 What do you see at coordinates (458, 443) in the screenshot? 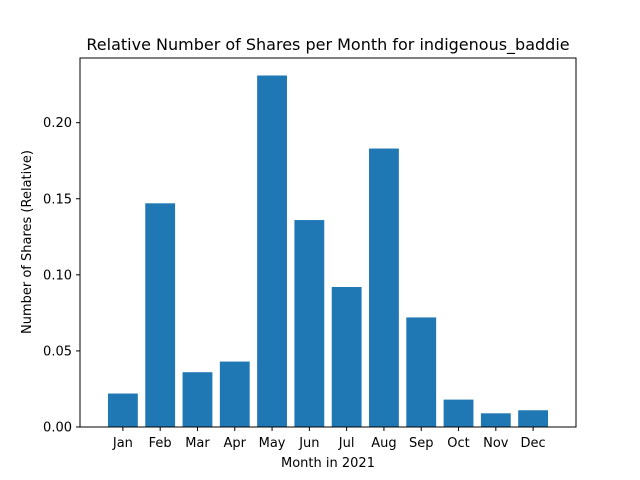
I see `x-tick-label: Oct` at bounding box center [458, 443].